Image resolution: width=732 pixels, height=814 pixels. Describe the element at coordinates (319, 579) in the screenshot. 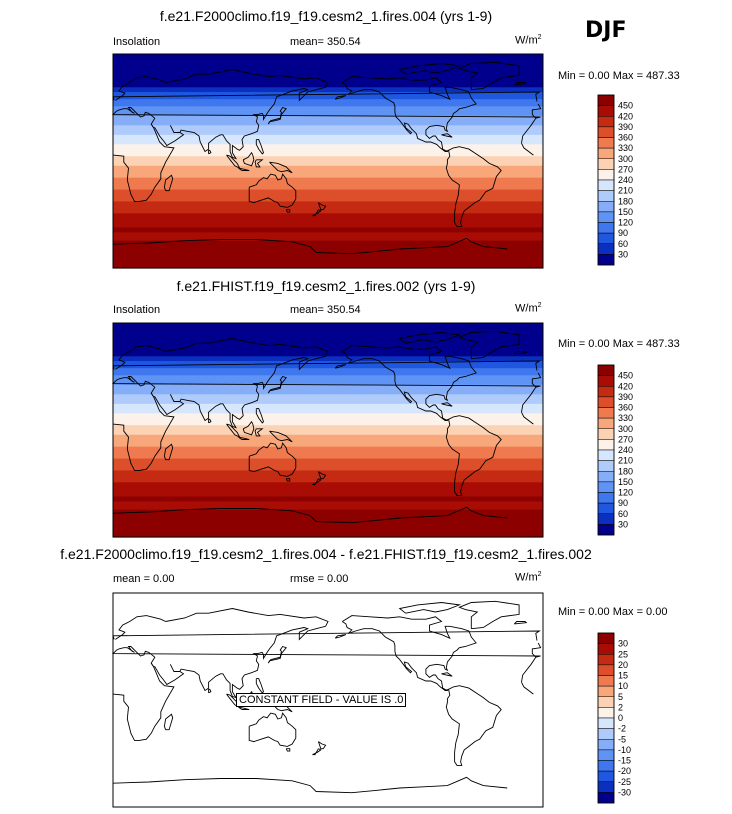

I see `panel-3-rmse: rmse = 0.00` at that location.